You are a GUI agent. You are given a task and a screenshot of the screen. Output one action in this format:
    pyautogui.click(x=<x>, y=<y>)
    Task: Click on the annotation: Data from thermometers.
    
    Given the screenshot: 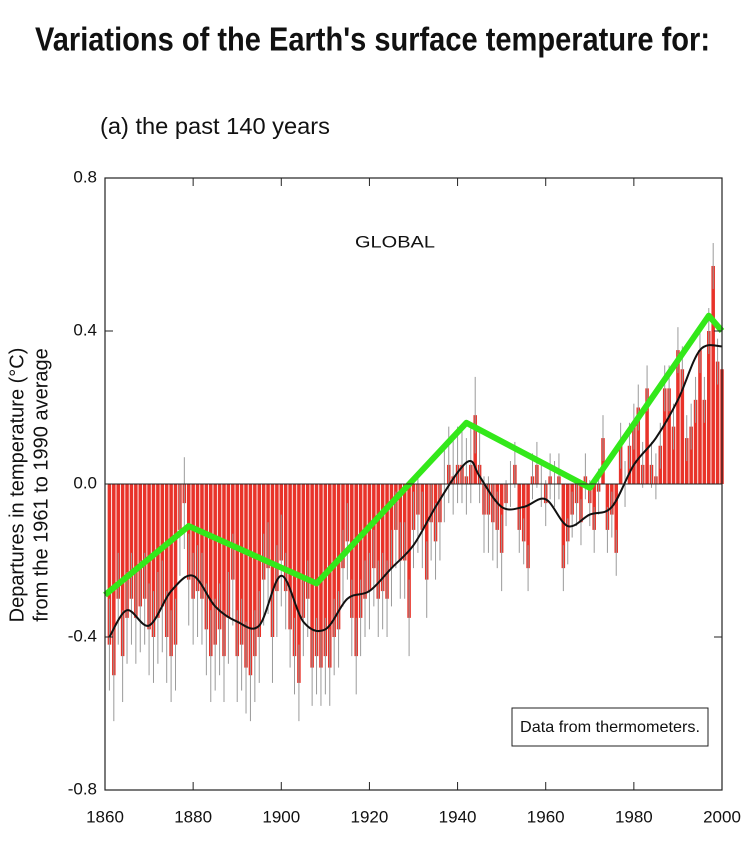 What is the action you would take?
    pyautogui.click(x=610, y=727)
    